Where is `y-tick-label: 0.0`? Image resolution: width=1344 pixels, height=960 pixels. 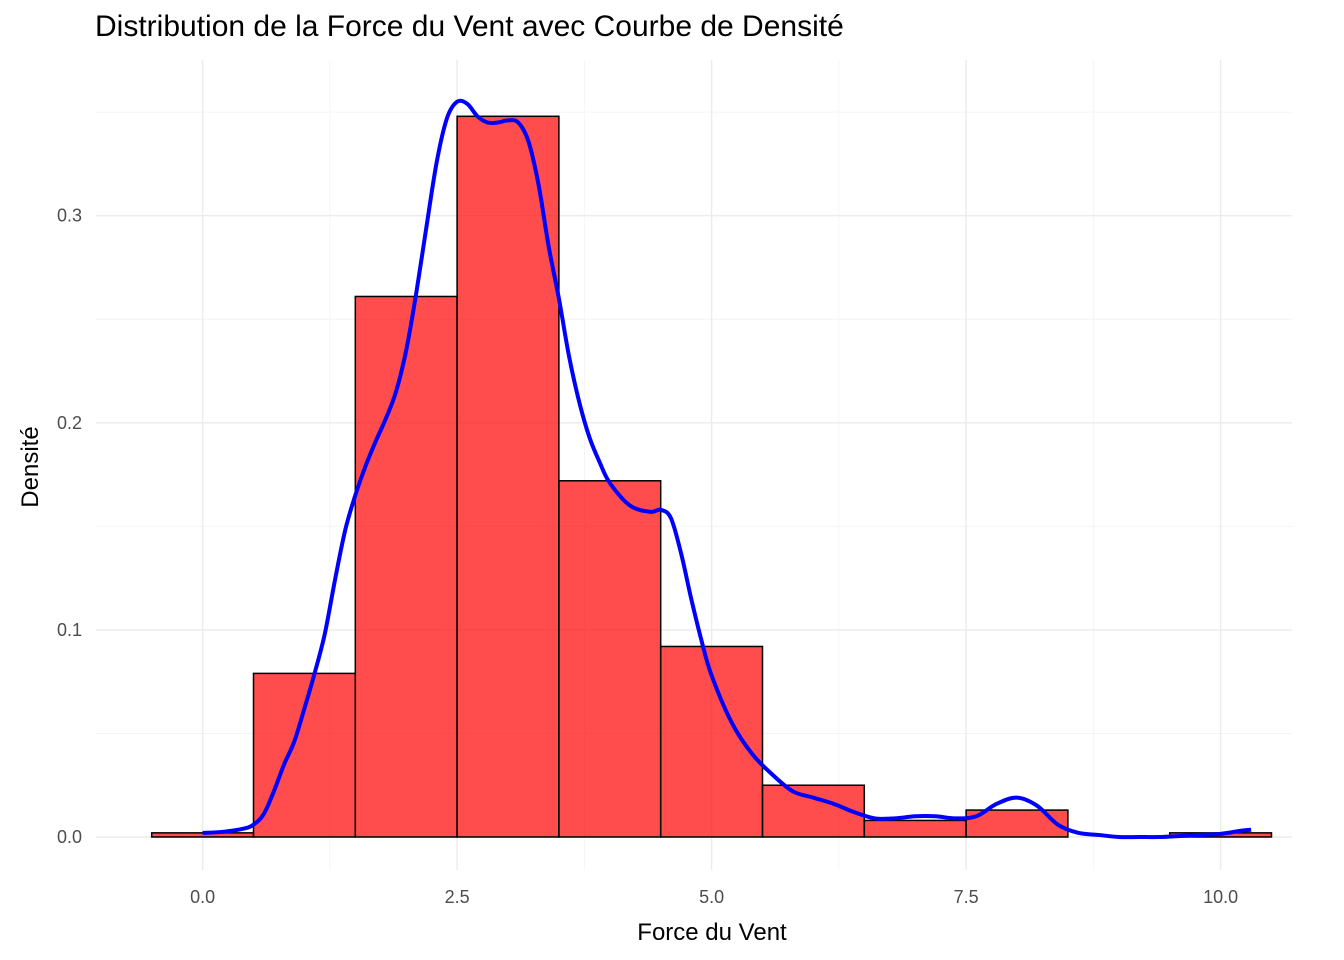 y-tick-label: 0.0 is located at coordinates (69, 837).